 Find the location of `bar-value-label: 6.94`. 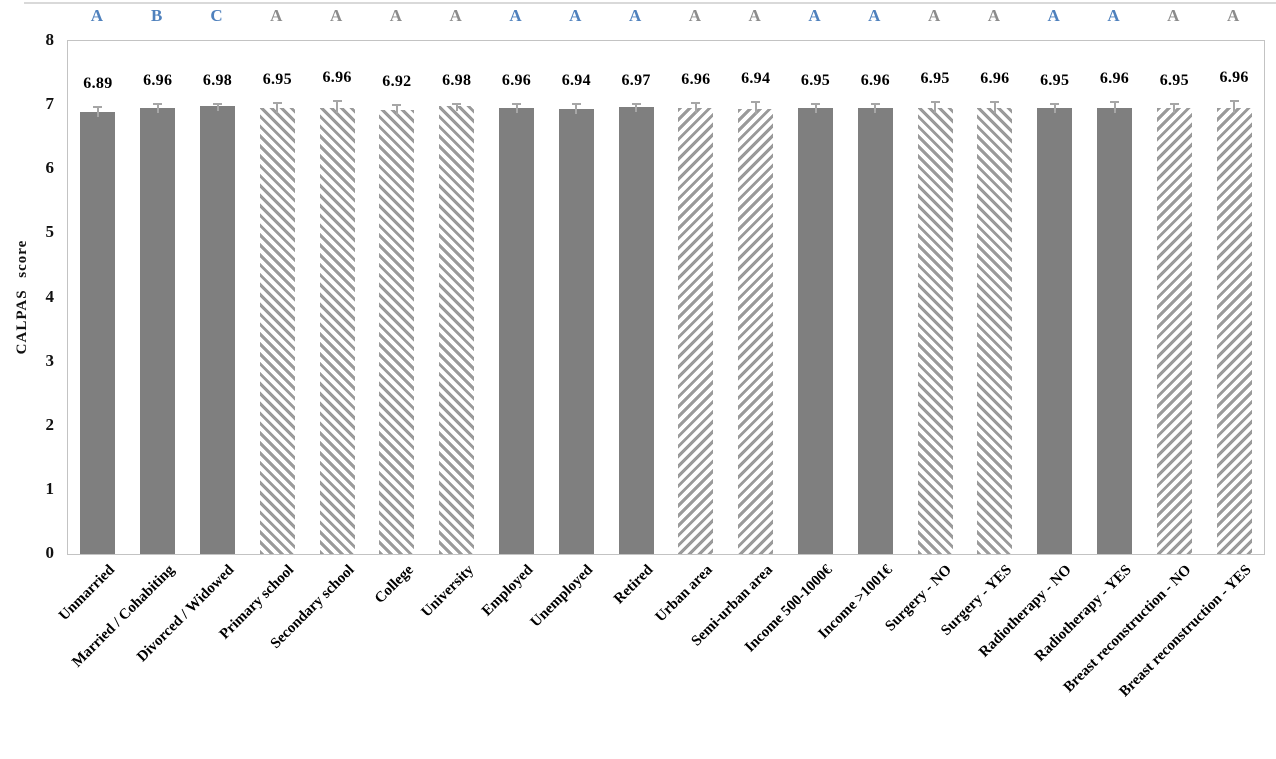

bar-value-label: 6.94 is located at coordinates (576, 81).